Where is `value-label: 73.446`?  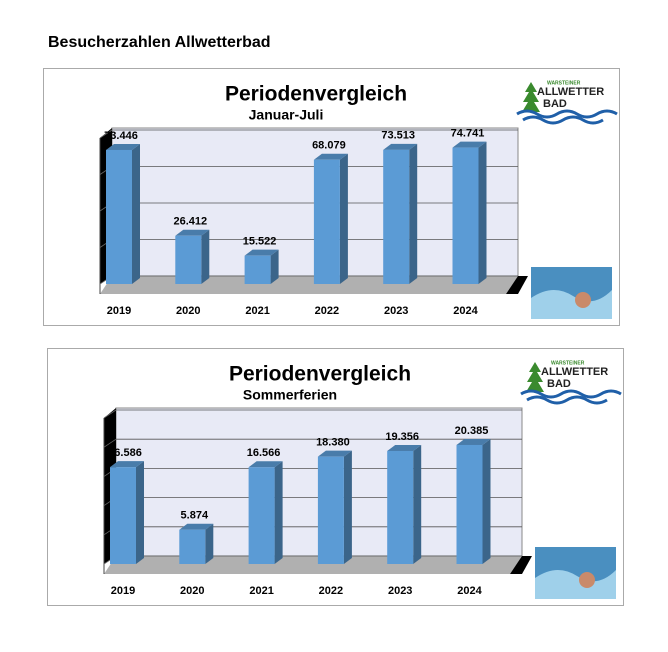
value-label: 73.446 is located at coordinates (121, 136).